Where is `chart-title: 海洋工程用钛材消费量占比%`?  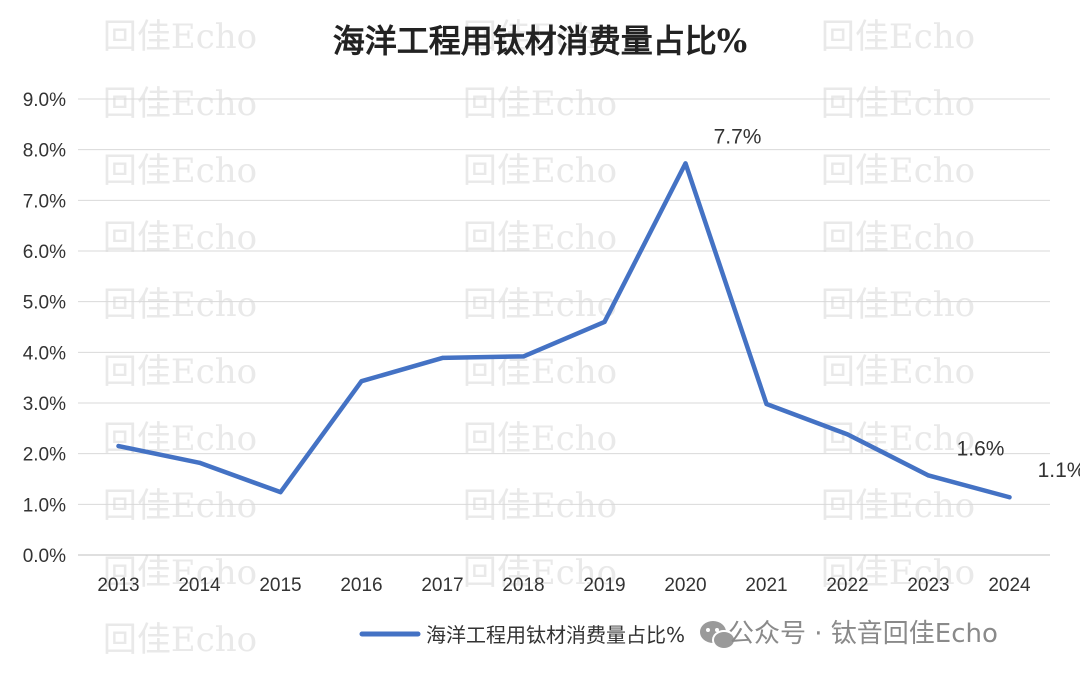 chart-title: 海洋工程用钛材消费量占比% is located at coordinates (540, 41).